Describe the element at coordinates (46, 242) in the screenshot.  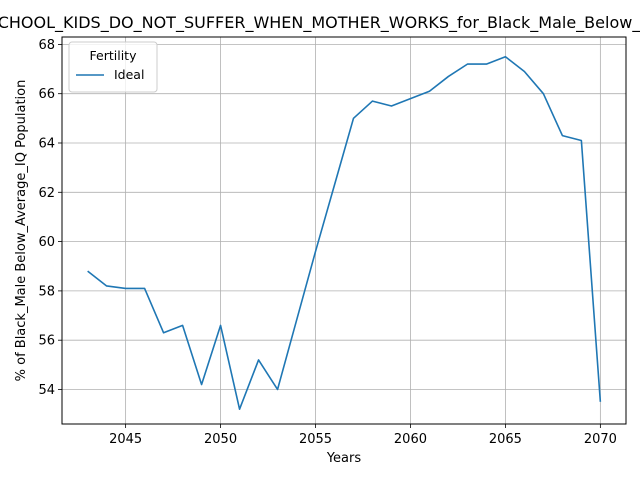
I see `y-tick-label: 60` at that location.